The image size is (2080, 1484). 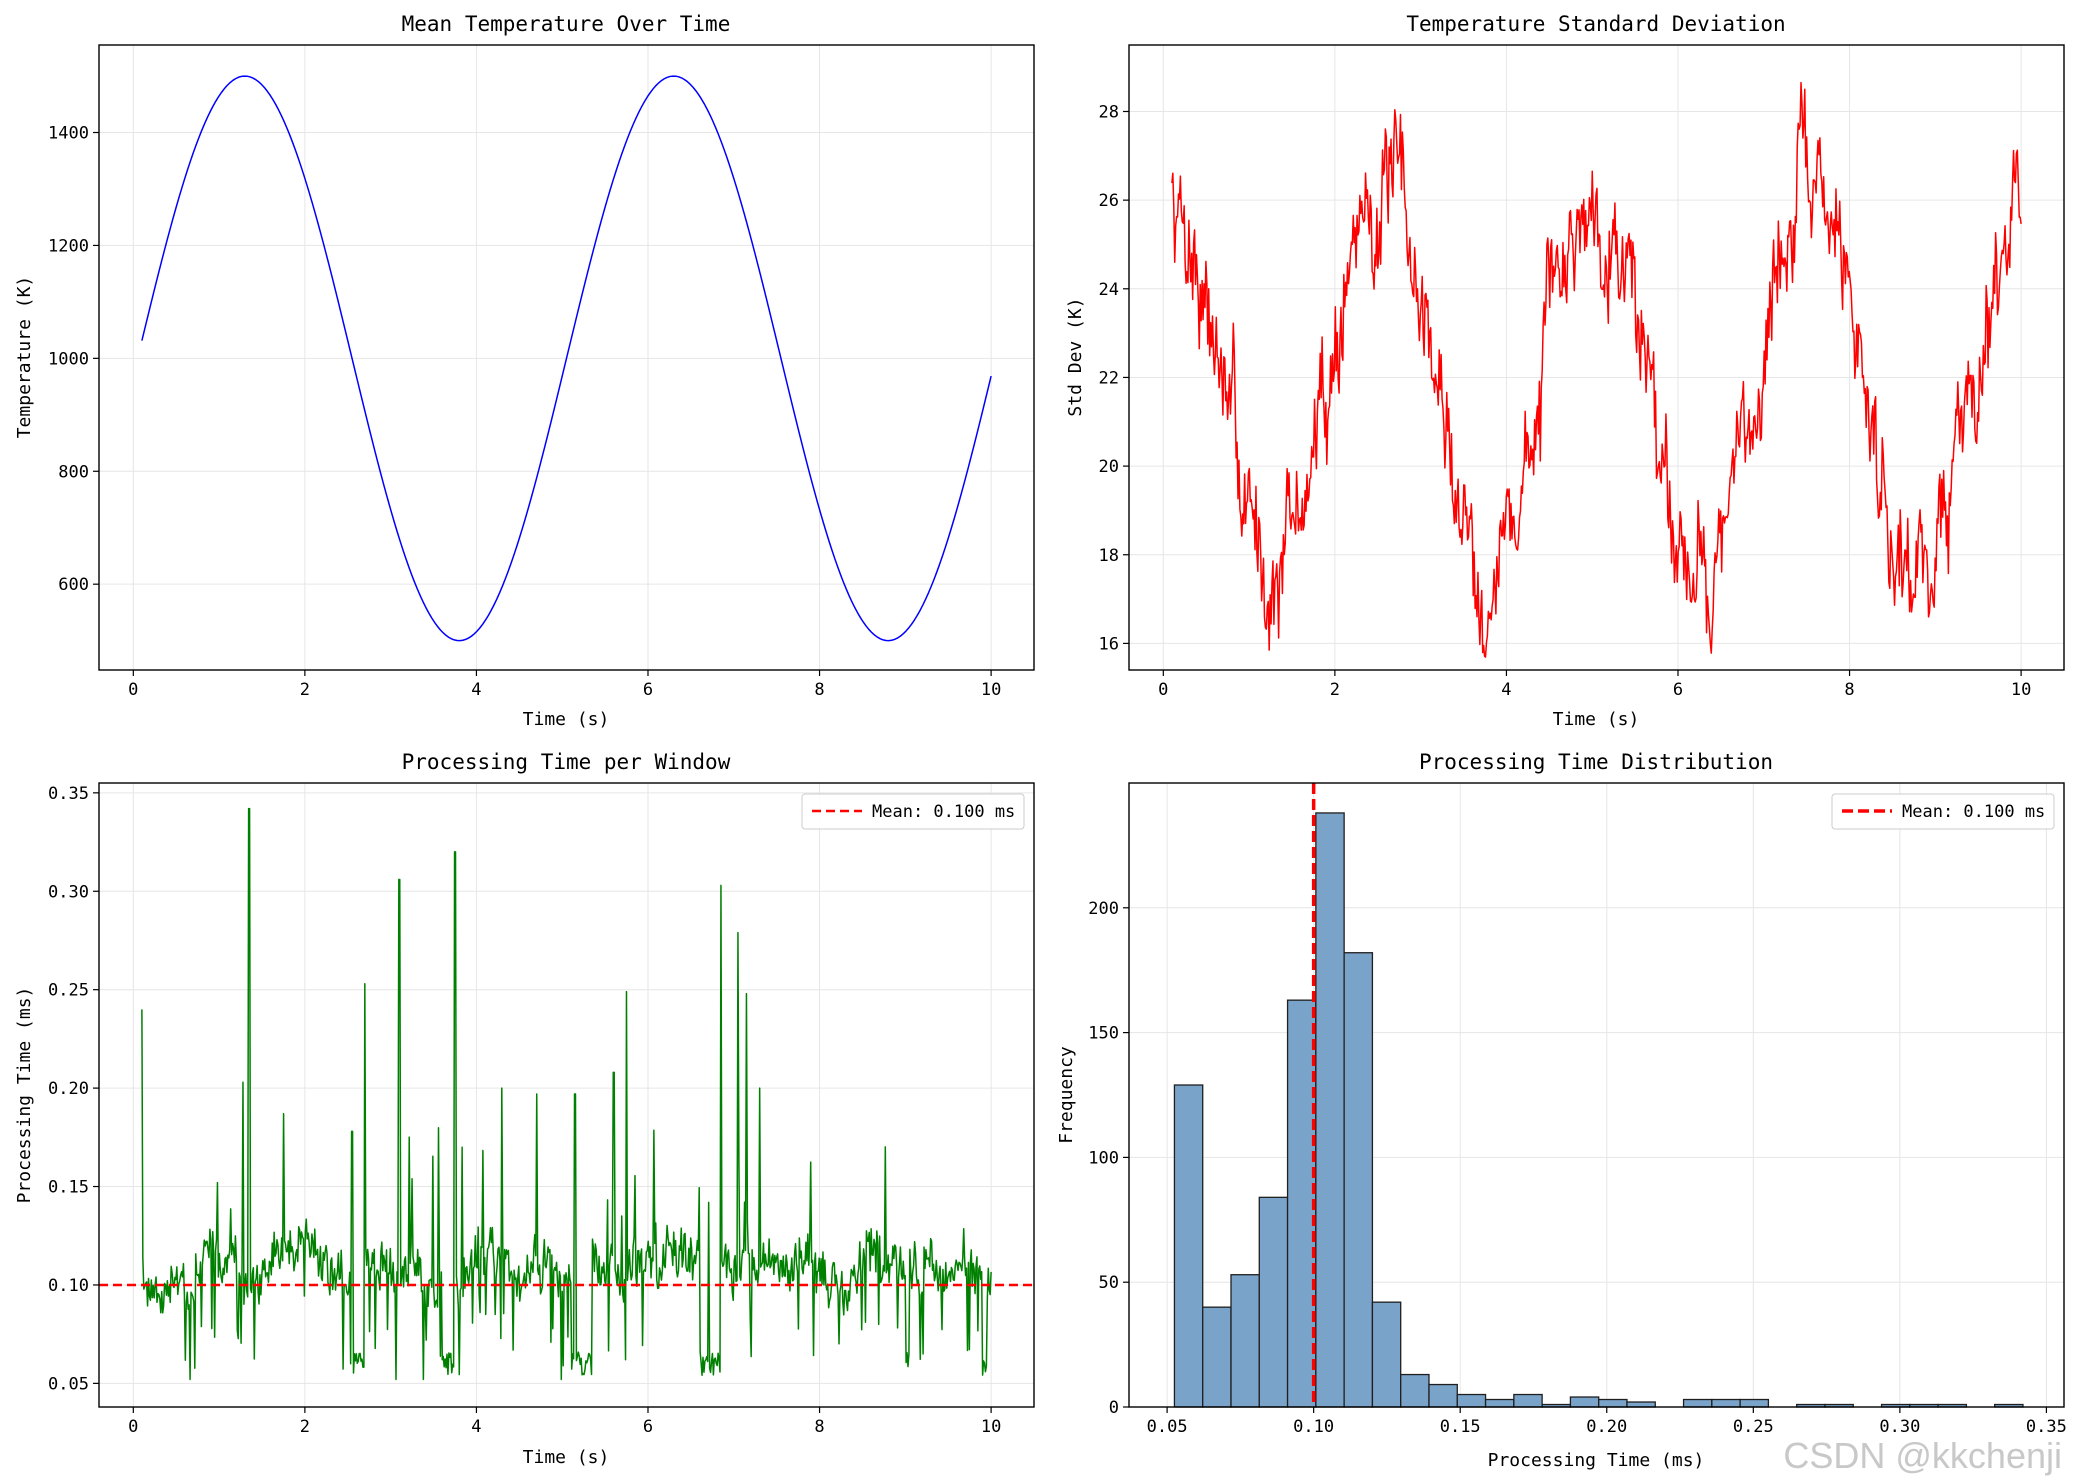 I want to click on ax3-ylabel: Processing Time (ms), so click(x=24, y=1095).